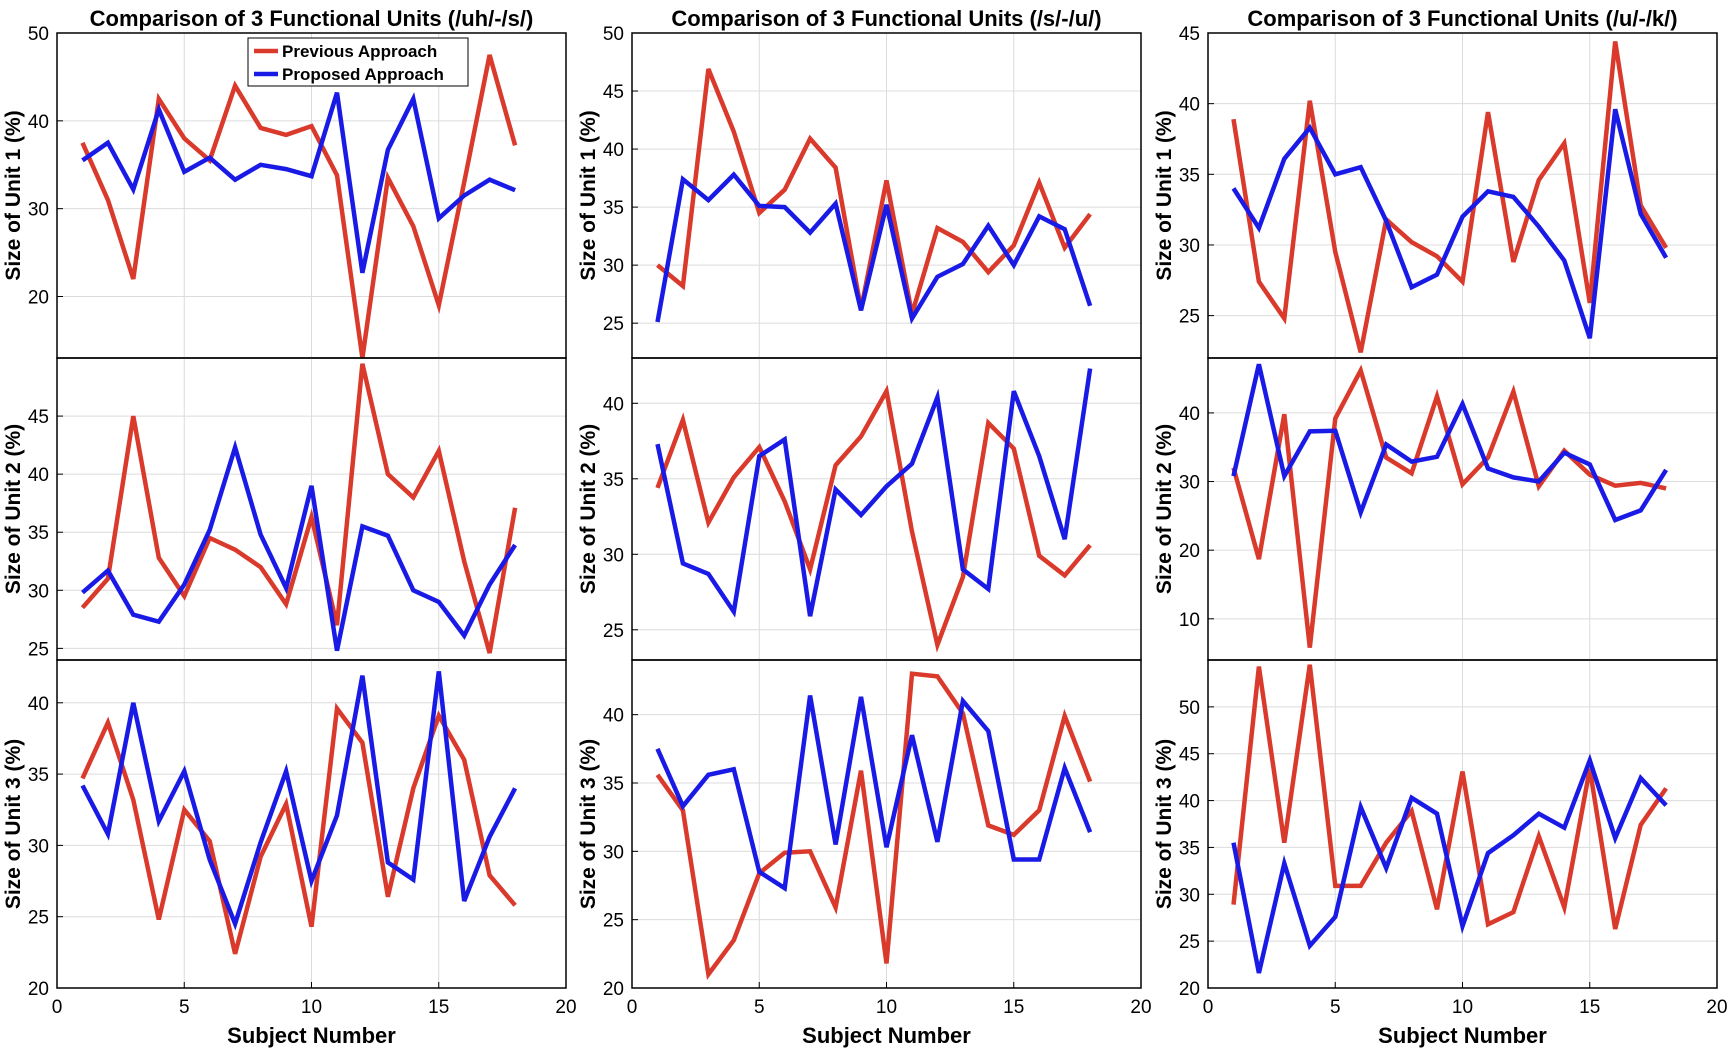 Image resolution: width=1728 pixels, height=1052 pixels. I want to click on y-tick-label: 10, so click(1189, 620).